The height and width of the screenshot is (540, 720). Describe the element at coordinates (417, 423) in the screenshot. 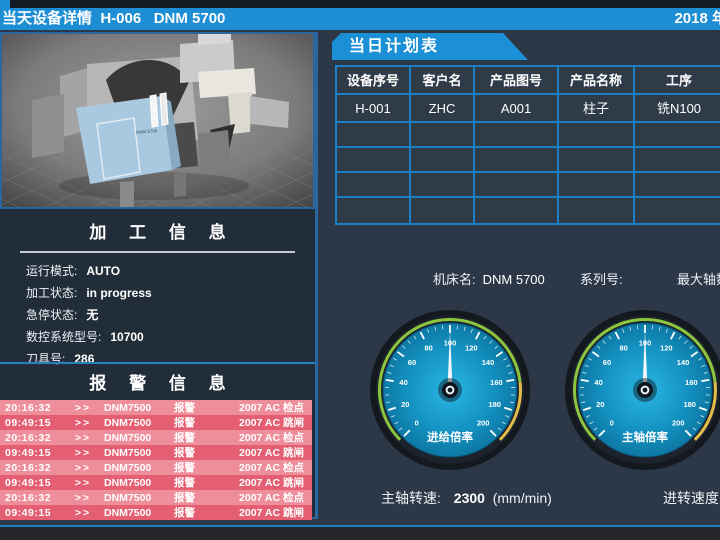

I see `svg-text: 0` at that location.